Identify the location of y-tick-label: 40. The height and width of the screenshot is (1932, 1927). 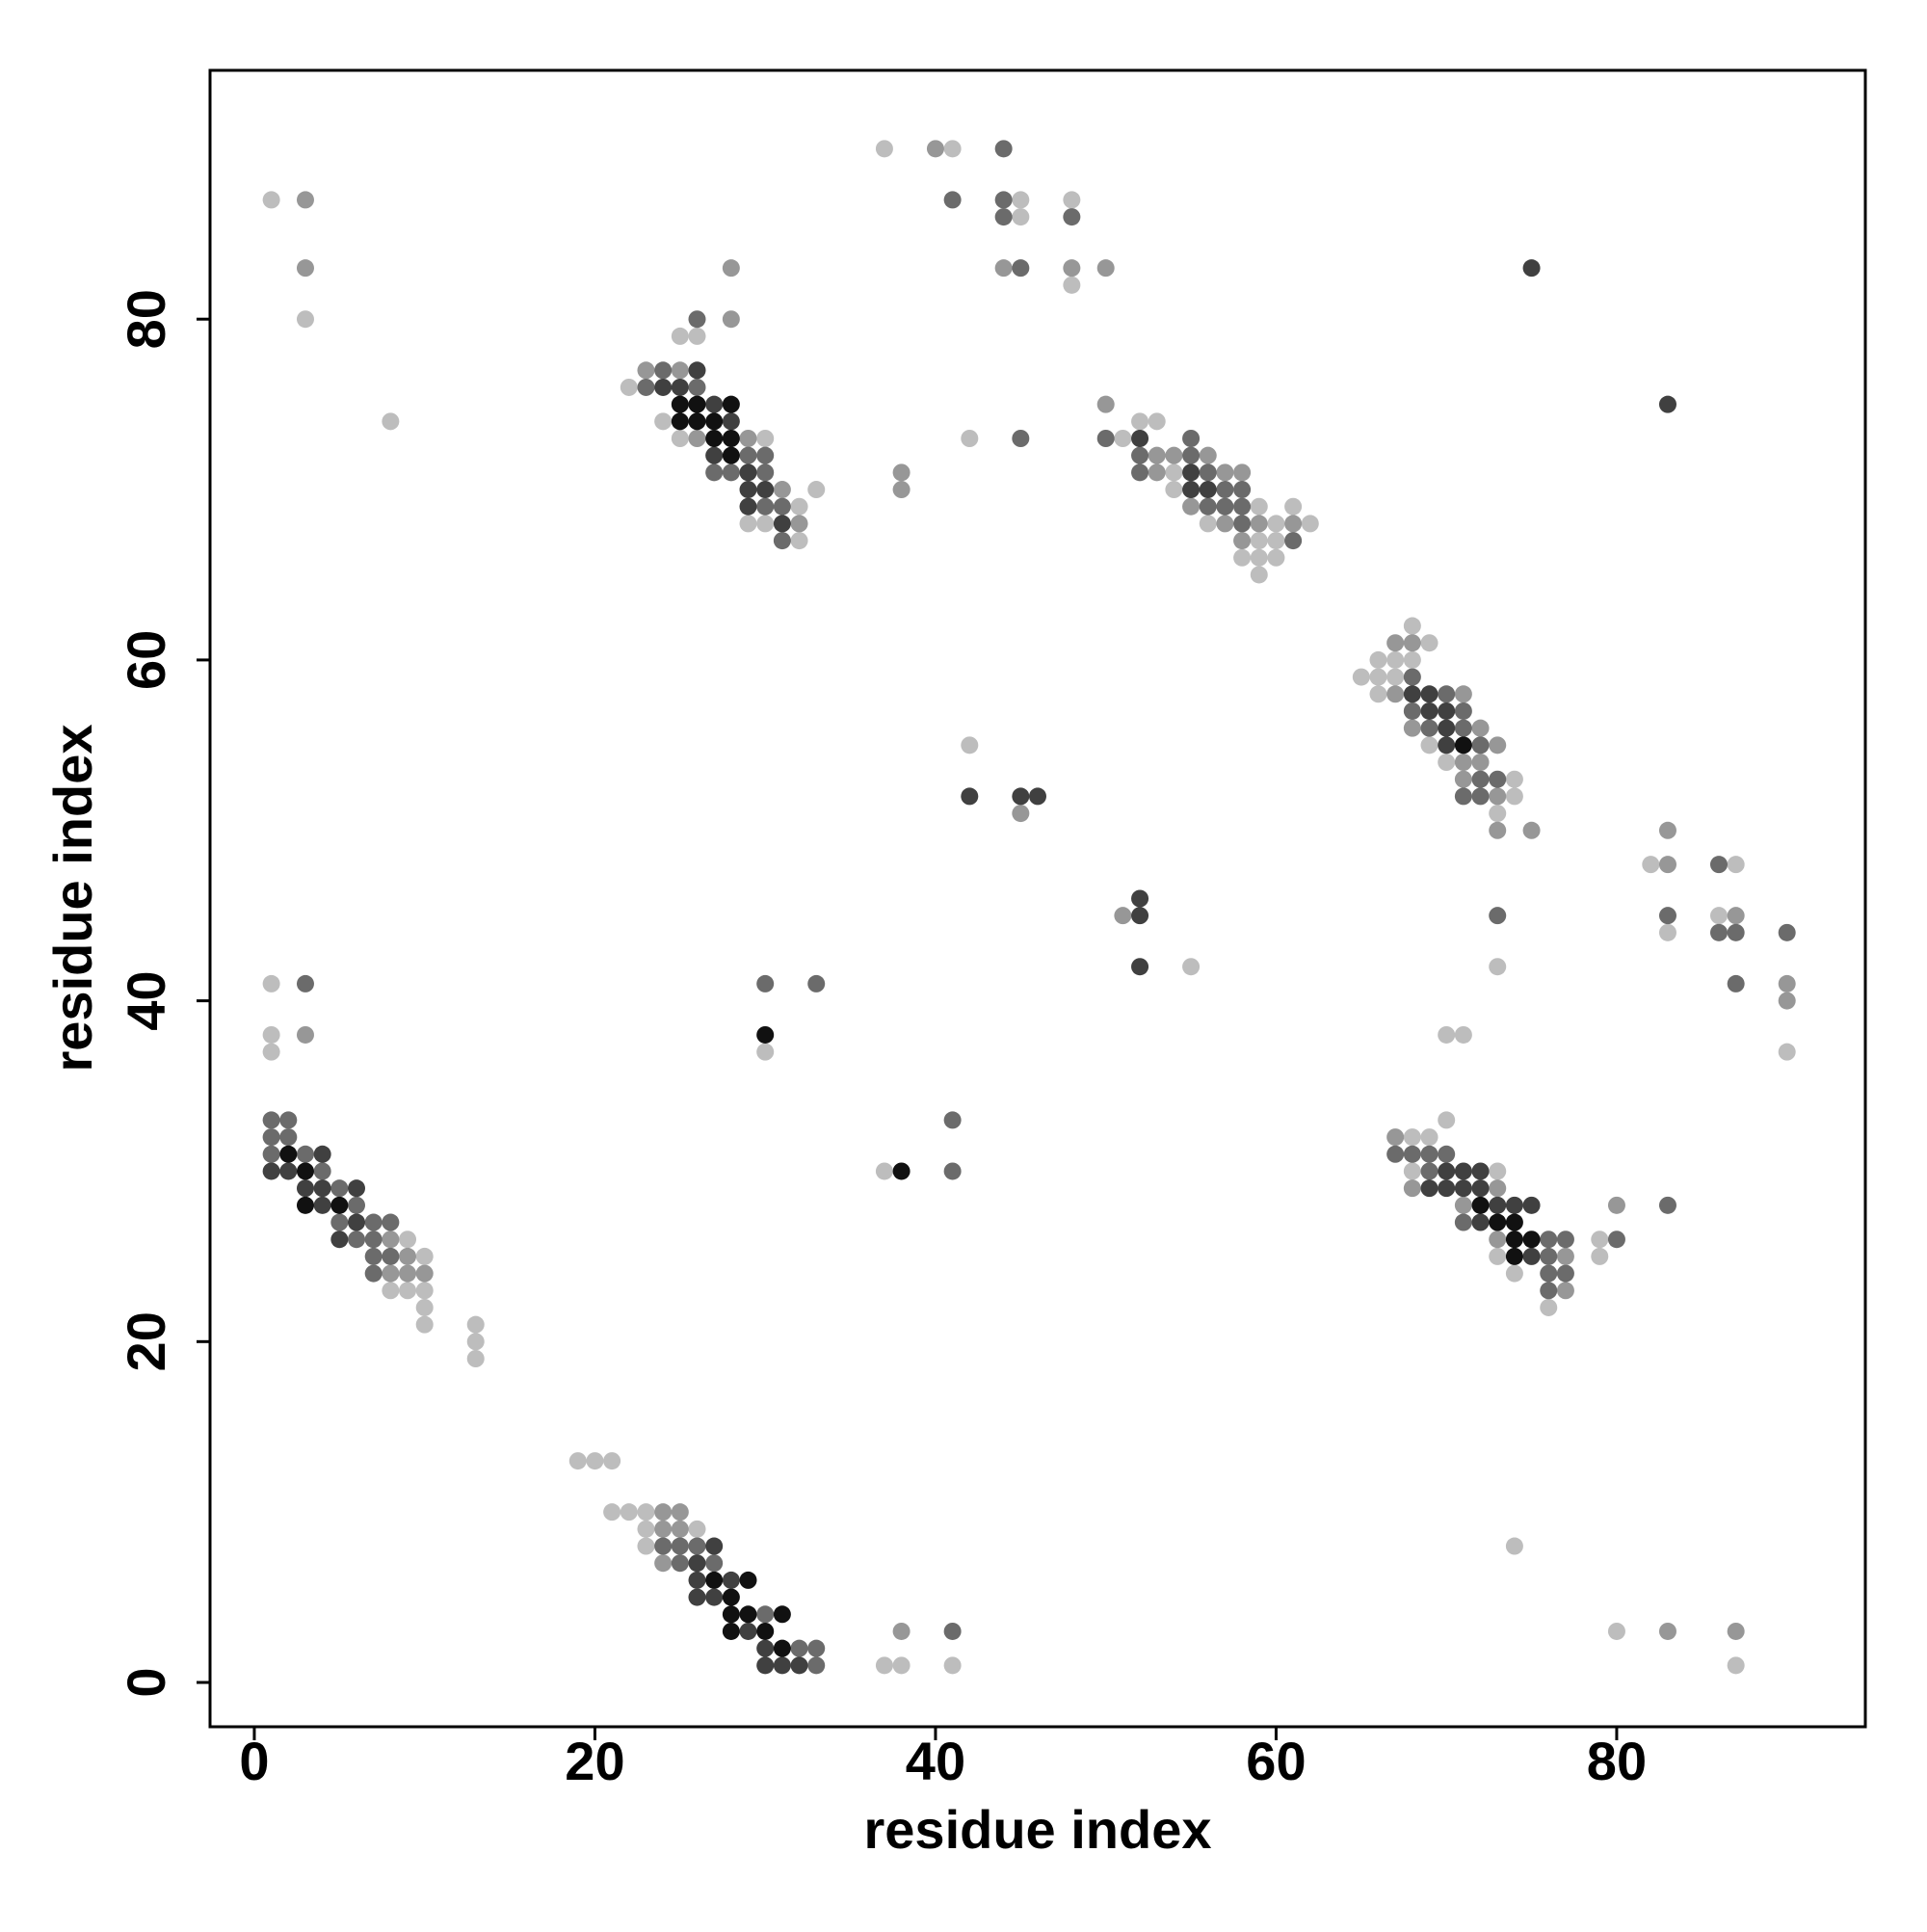
(146, 1000).